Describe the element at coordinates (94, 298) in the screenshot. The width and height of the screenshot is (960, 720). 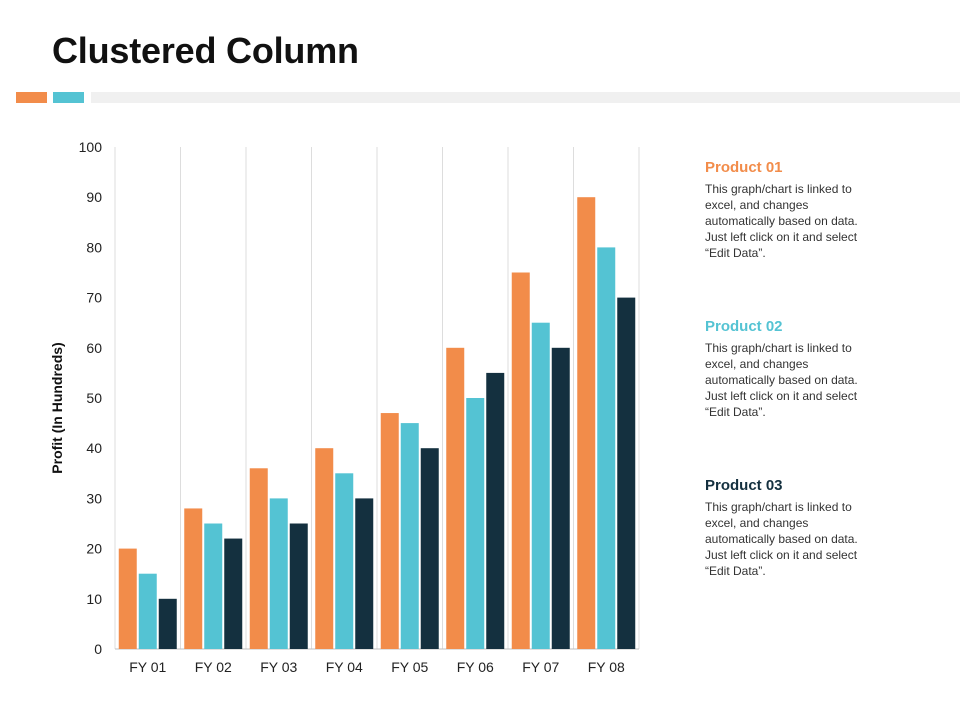
I see `y-tick-label: 70` at that location.